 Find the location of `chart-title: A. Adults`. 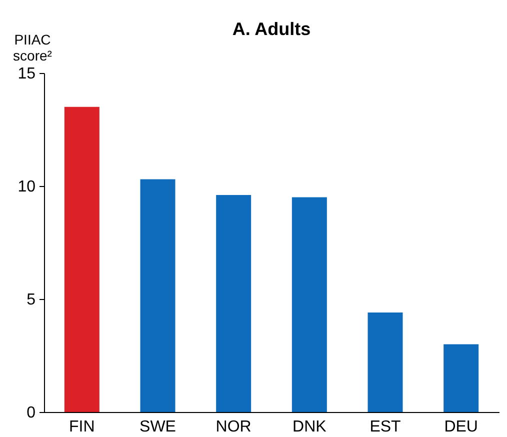

chart-title: A. Adults is located at coordinates (271, 29).